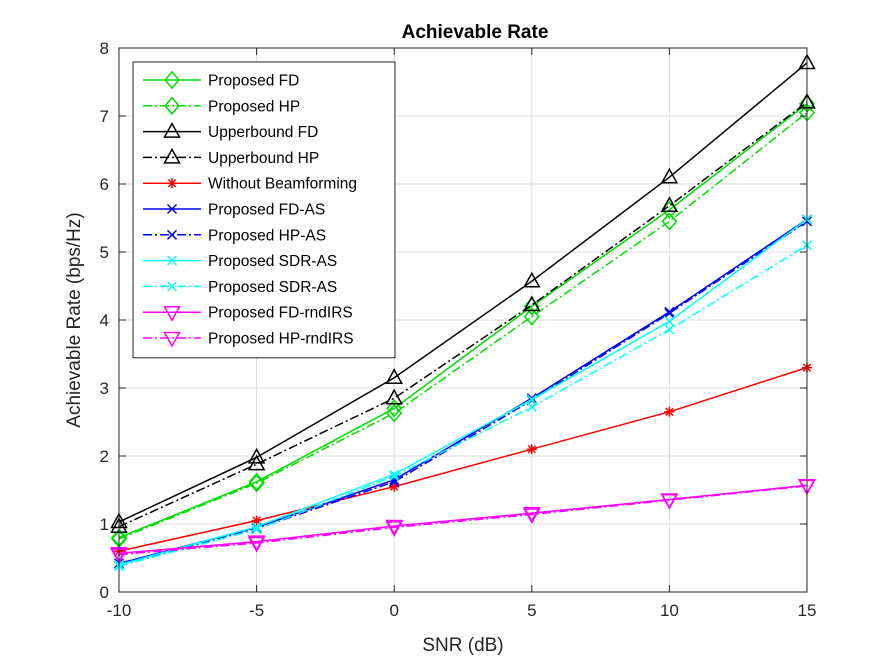  What do you see at coordinates (263, 132) in the screenshot?
I see `legend-label: Upperbound FD` at bounding box center [263, 132].